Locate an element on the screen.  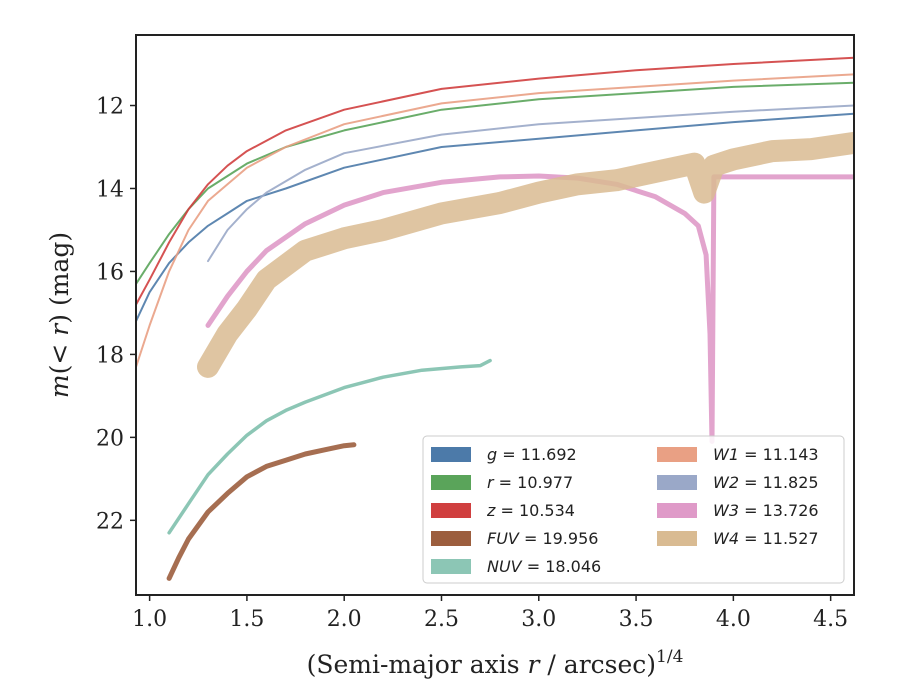
legend-swatch-fuv is located at coordinates (451, 538).